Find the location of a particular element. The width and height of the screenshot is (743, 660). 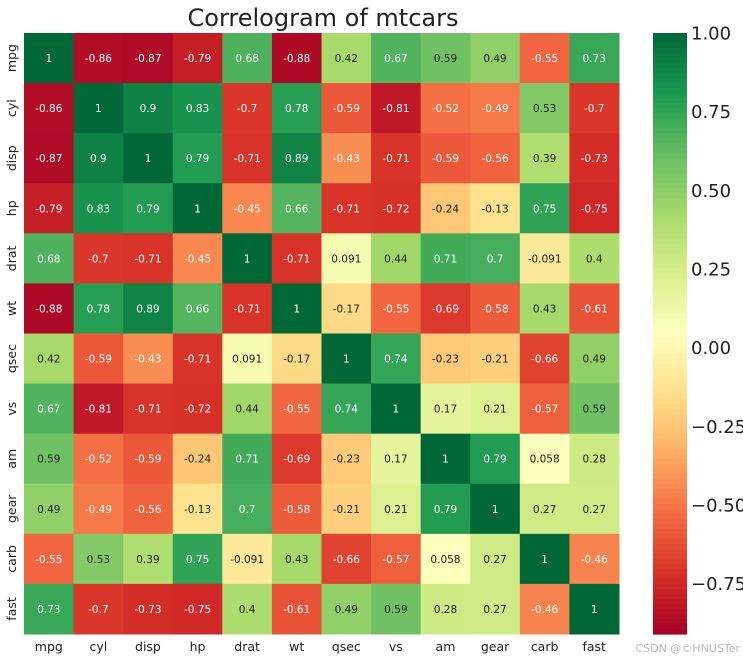

cell-value-label: 0.66 is located at coordinates (198, 309).